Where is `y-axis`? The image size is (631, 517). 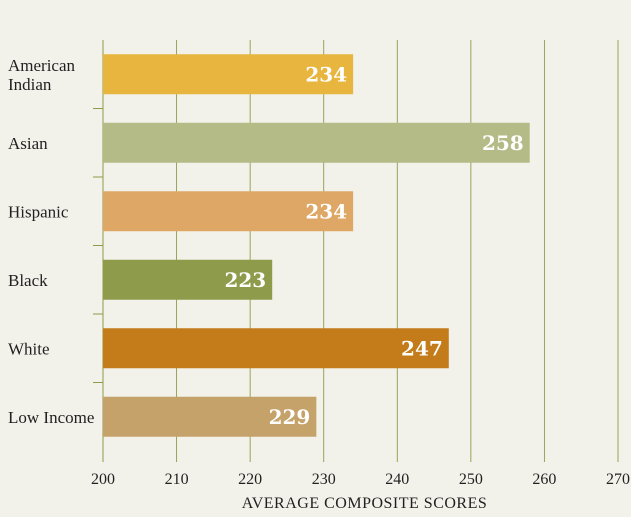 y-axis is located at coordinates (98, 251).